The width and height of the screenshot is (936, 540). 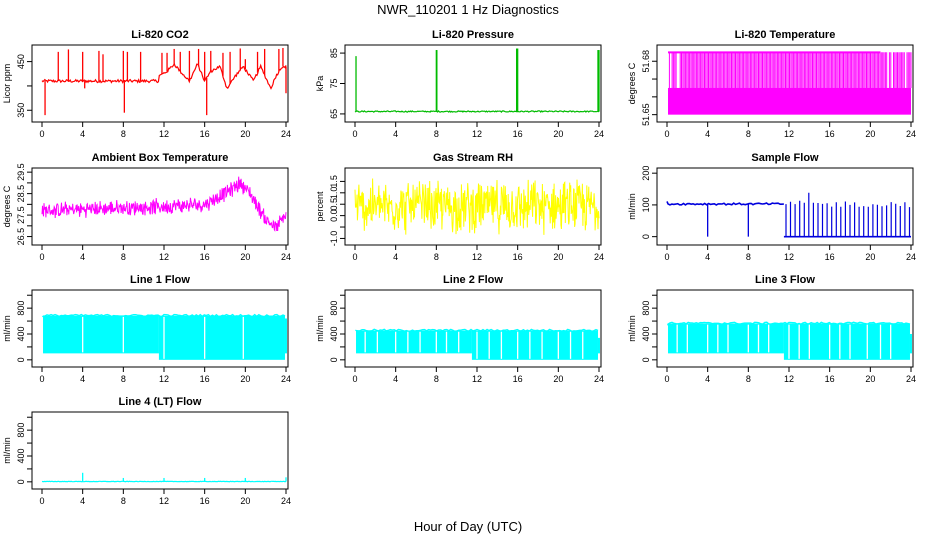 What do you see at coordinates (788, 215) in the screenshot?
I see `series-sampleflow` at bounding box center [788, 215].